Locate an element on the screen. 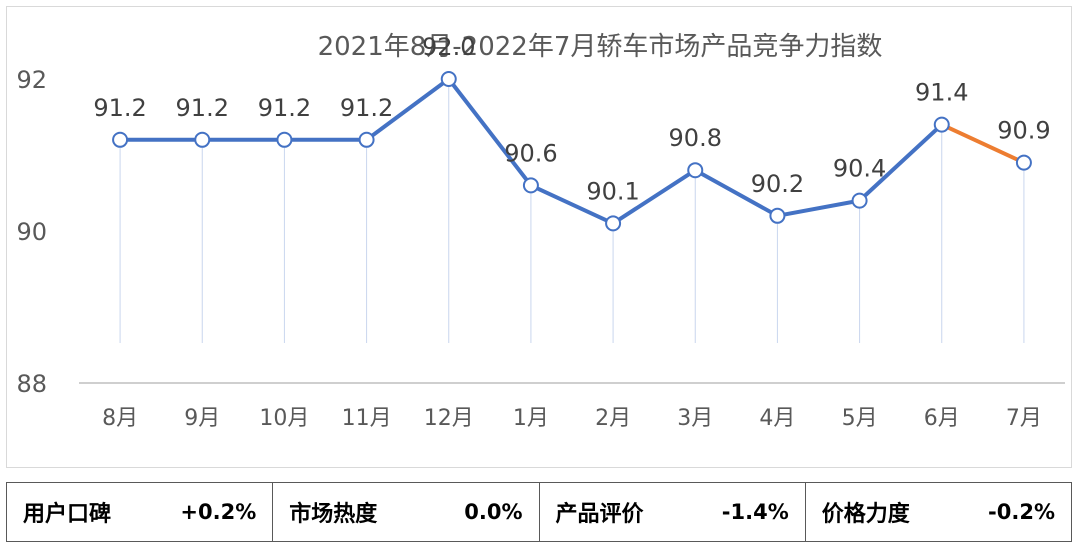  metric-label: 用户口碑 is located at coordinates (67, 514).